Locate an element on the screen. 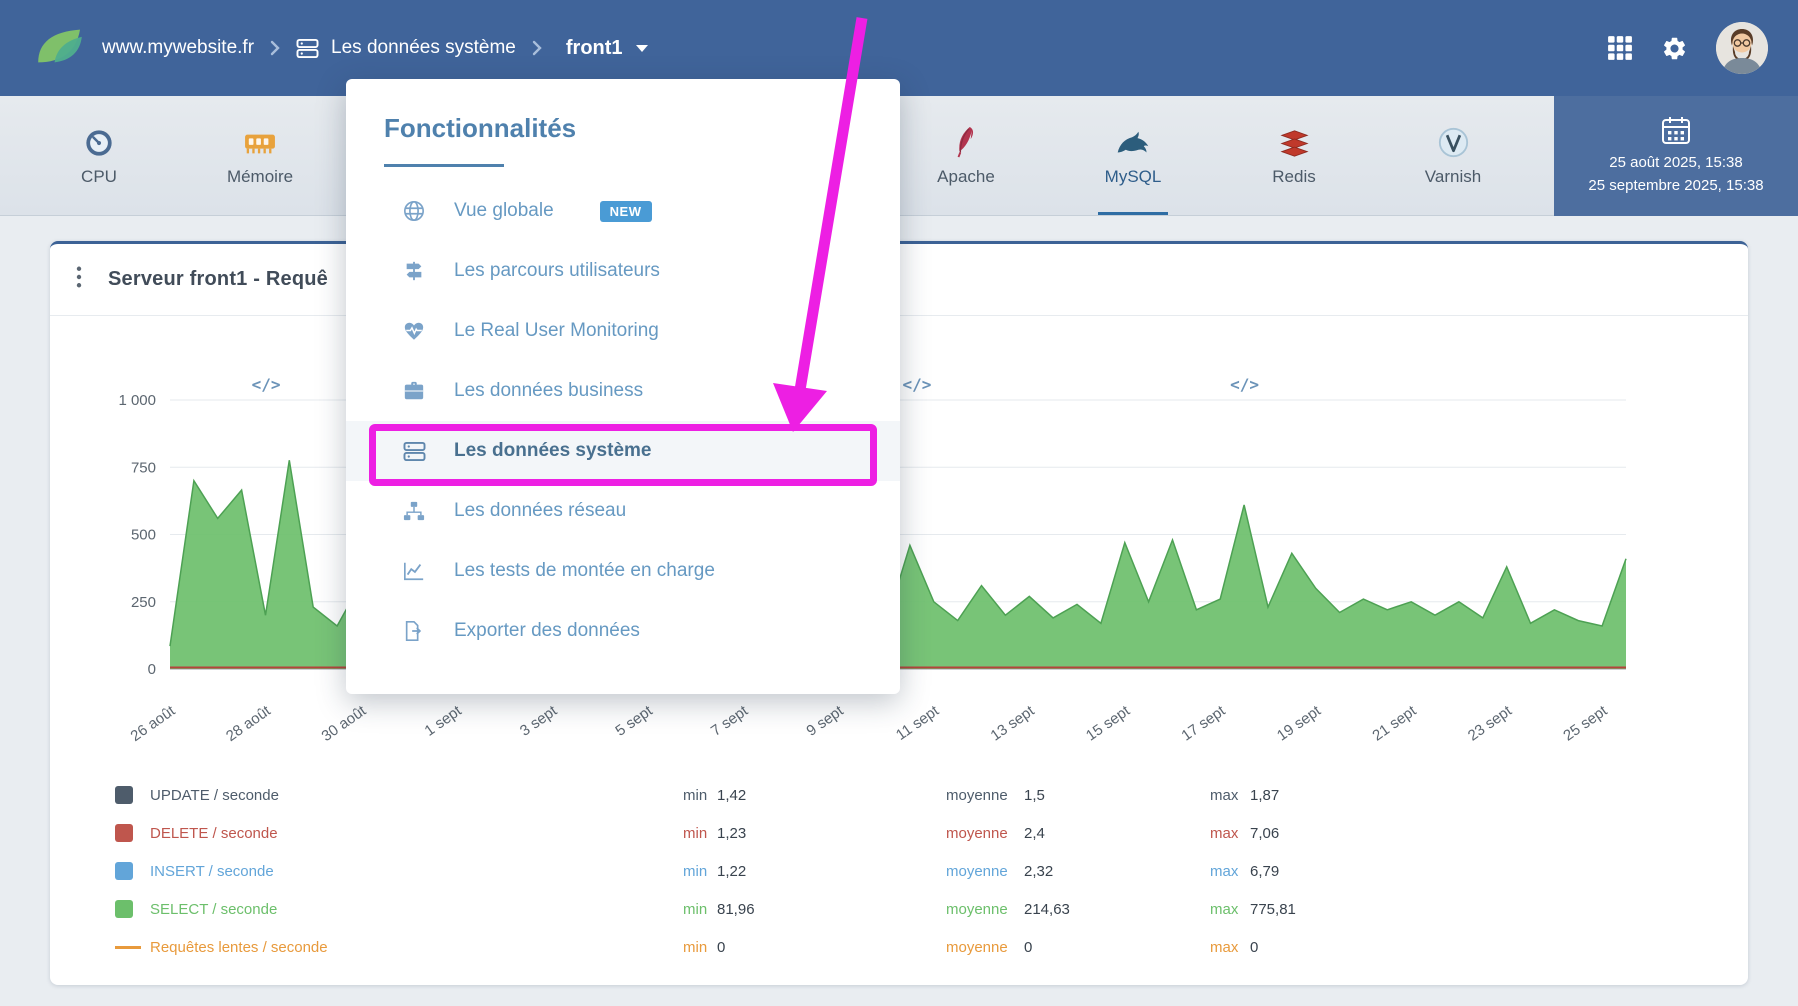 The height and width of the screenshot is (1006, 1798). legend-avg-value: 2,4 is located at coordinates (1034, 833).